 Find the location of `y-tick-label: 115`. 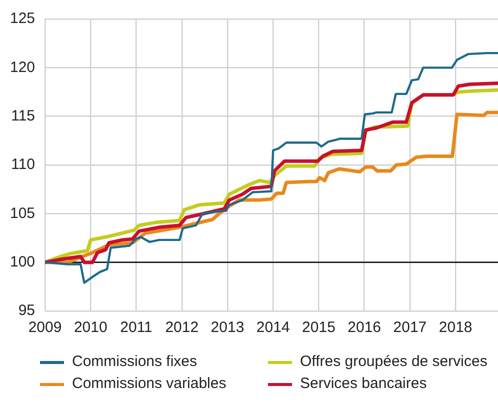

y-tick-label: 115 is located at coordinates (23, 115).